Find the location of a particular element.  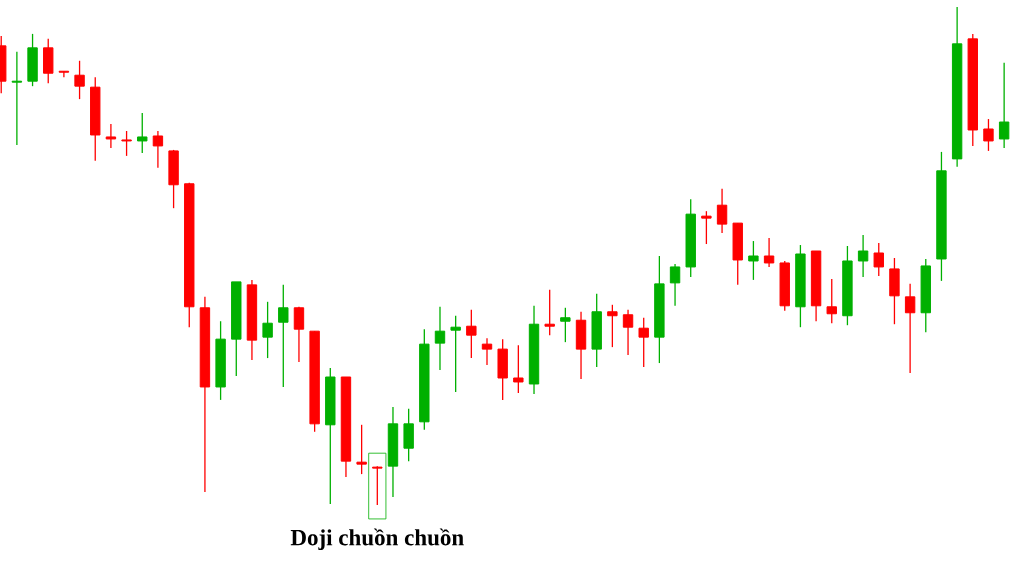

text: Doji chuồn chuồn is located at coordinates (377, 539).